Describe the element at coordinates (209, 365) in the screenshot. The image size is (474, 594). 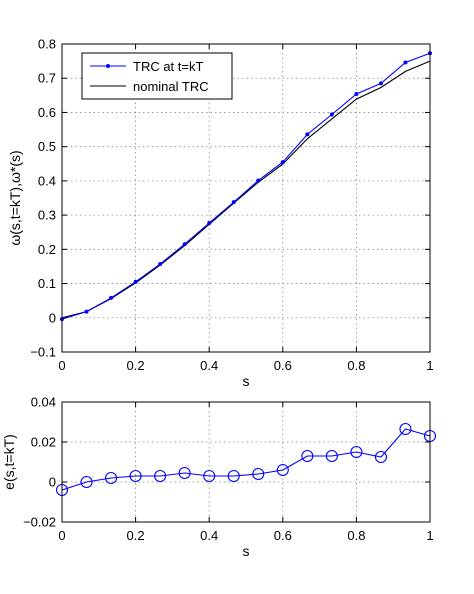
I see `chart-1-x-tick-label: 0.4` at that location.